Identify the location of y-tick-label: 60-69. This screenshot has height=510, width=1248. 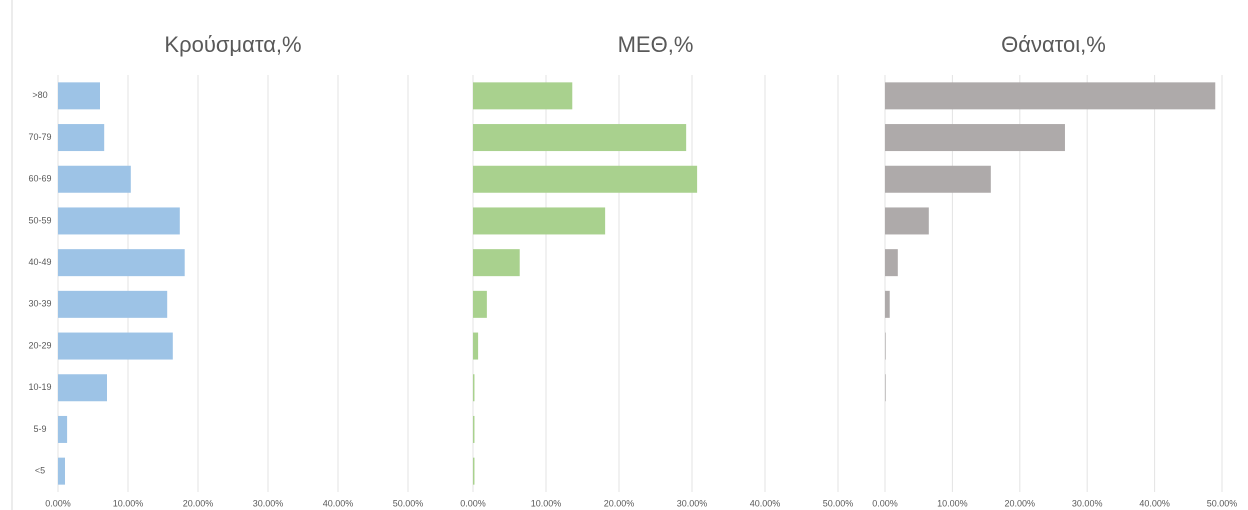
(39, 179).